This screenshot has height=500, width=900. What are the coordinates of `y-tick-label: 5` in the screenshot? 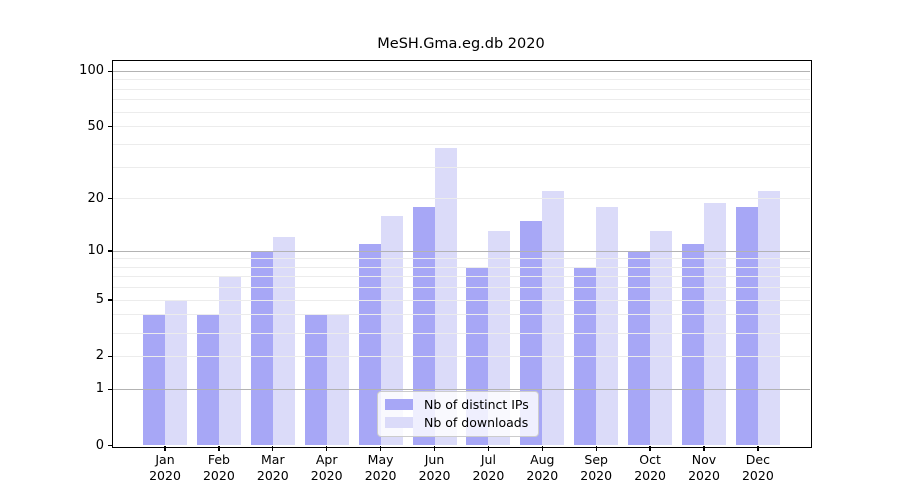 It's located at (99, 300).